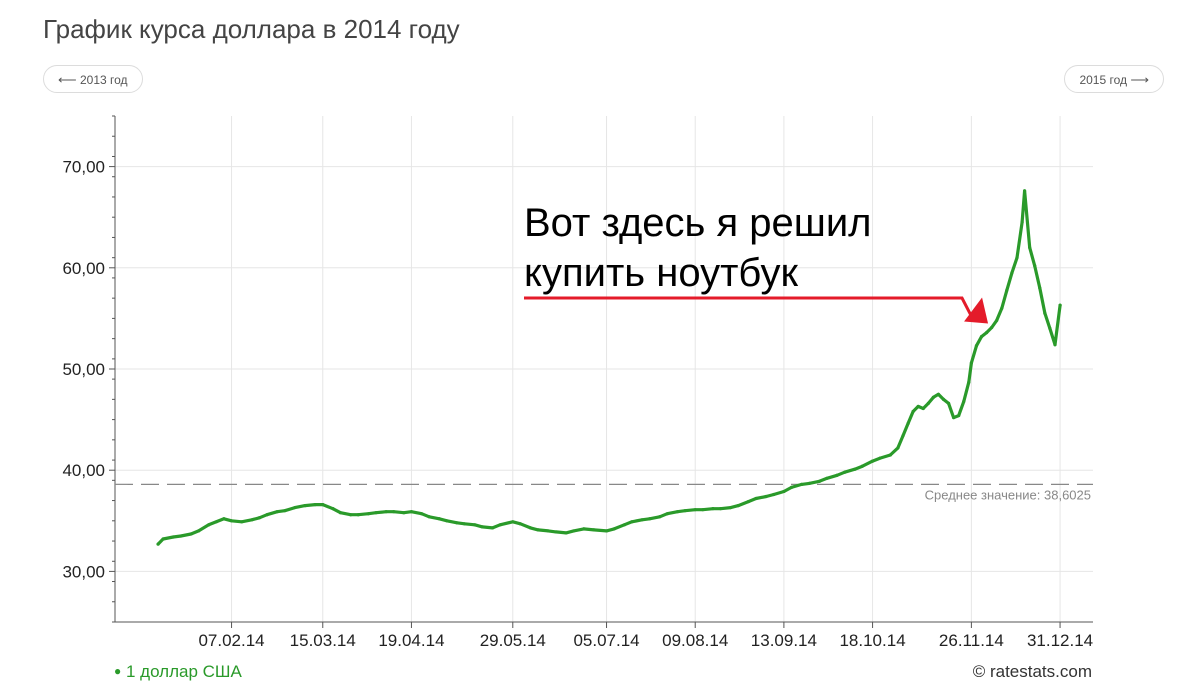  I want to click on legend: ● 1 доллар США, so click(178, 672).